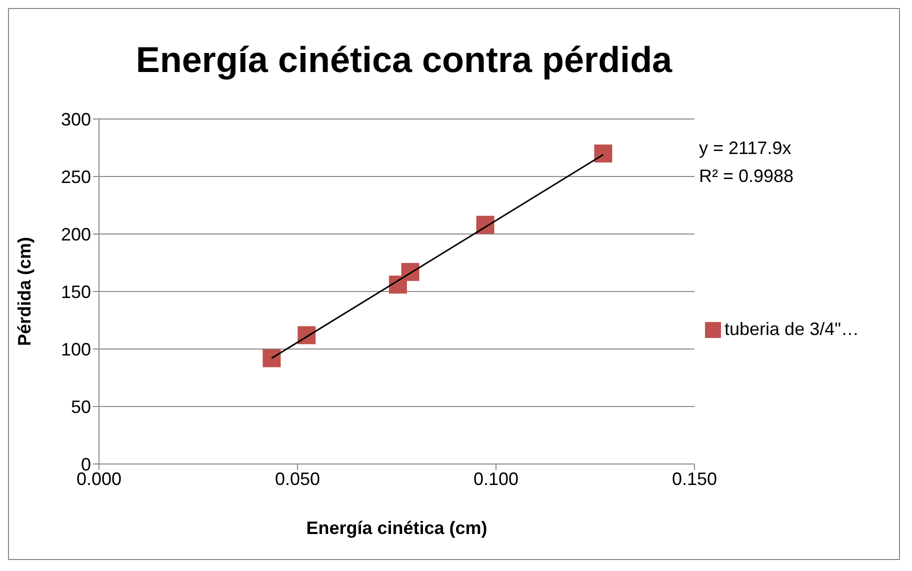 The image size is (912, 571). What do you see at coordinates (397, 528) in the screenshot?
I see `x-axis-title: Energía cinética (cm)` at bounding box center [397, 528].